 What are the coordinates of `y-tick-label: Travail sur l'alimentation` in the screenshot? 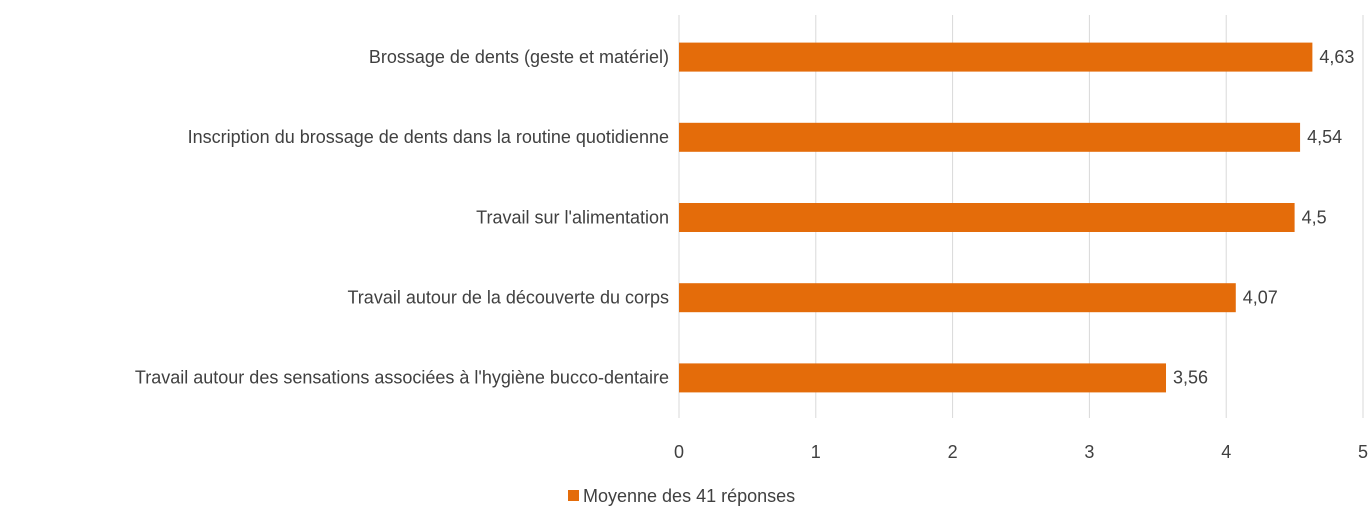 It's located at (572, 217).